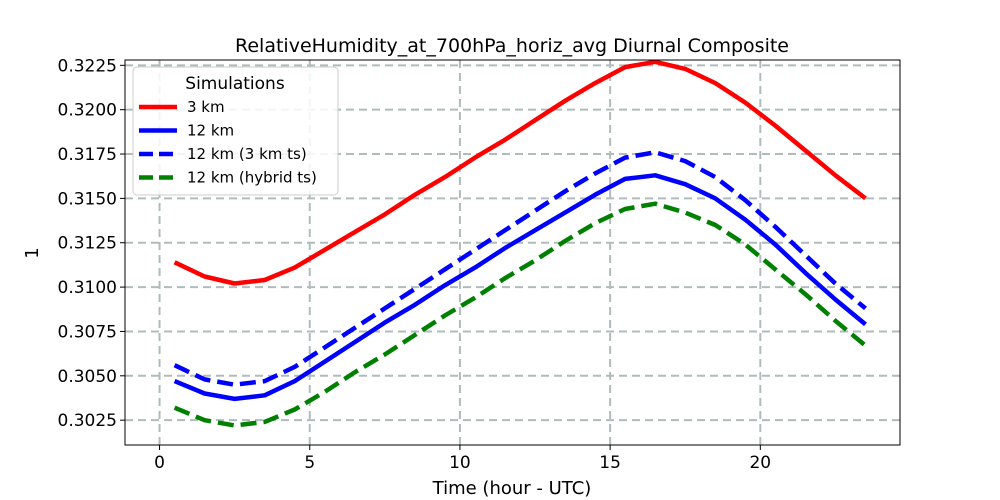 This screenshot has height=500, width=1000. What do you see at coordinates (512, 488) in the screenshot?
I see `x-axis-label: Time (hour - UTC)` at bounding box center [512, 488].